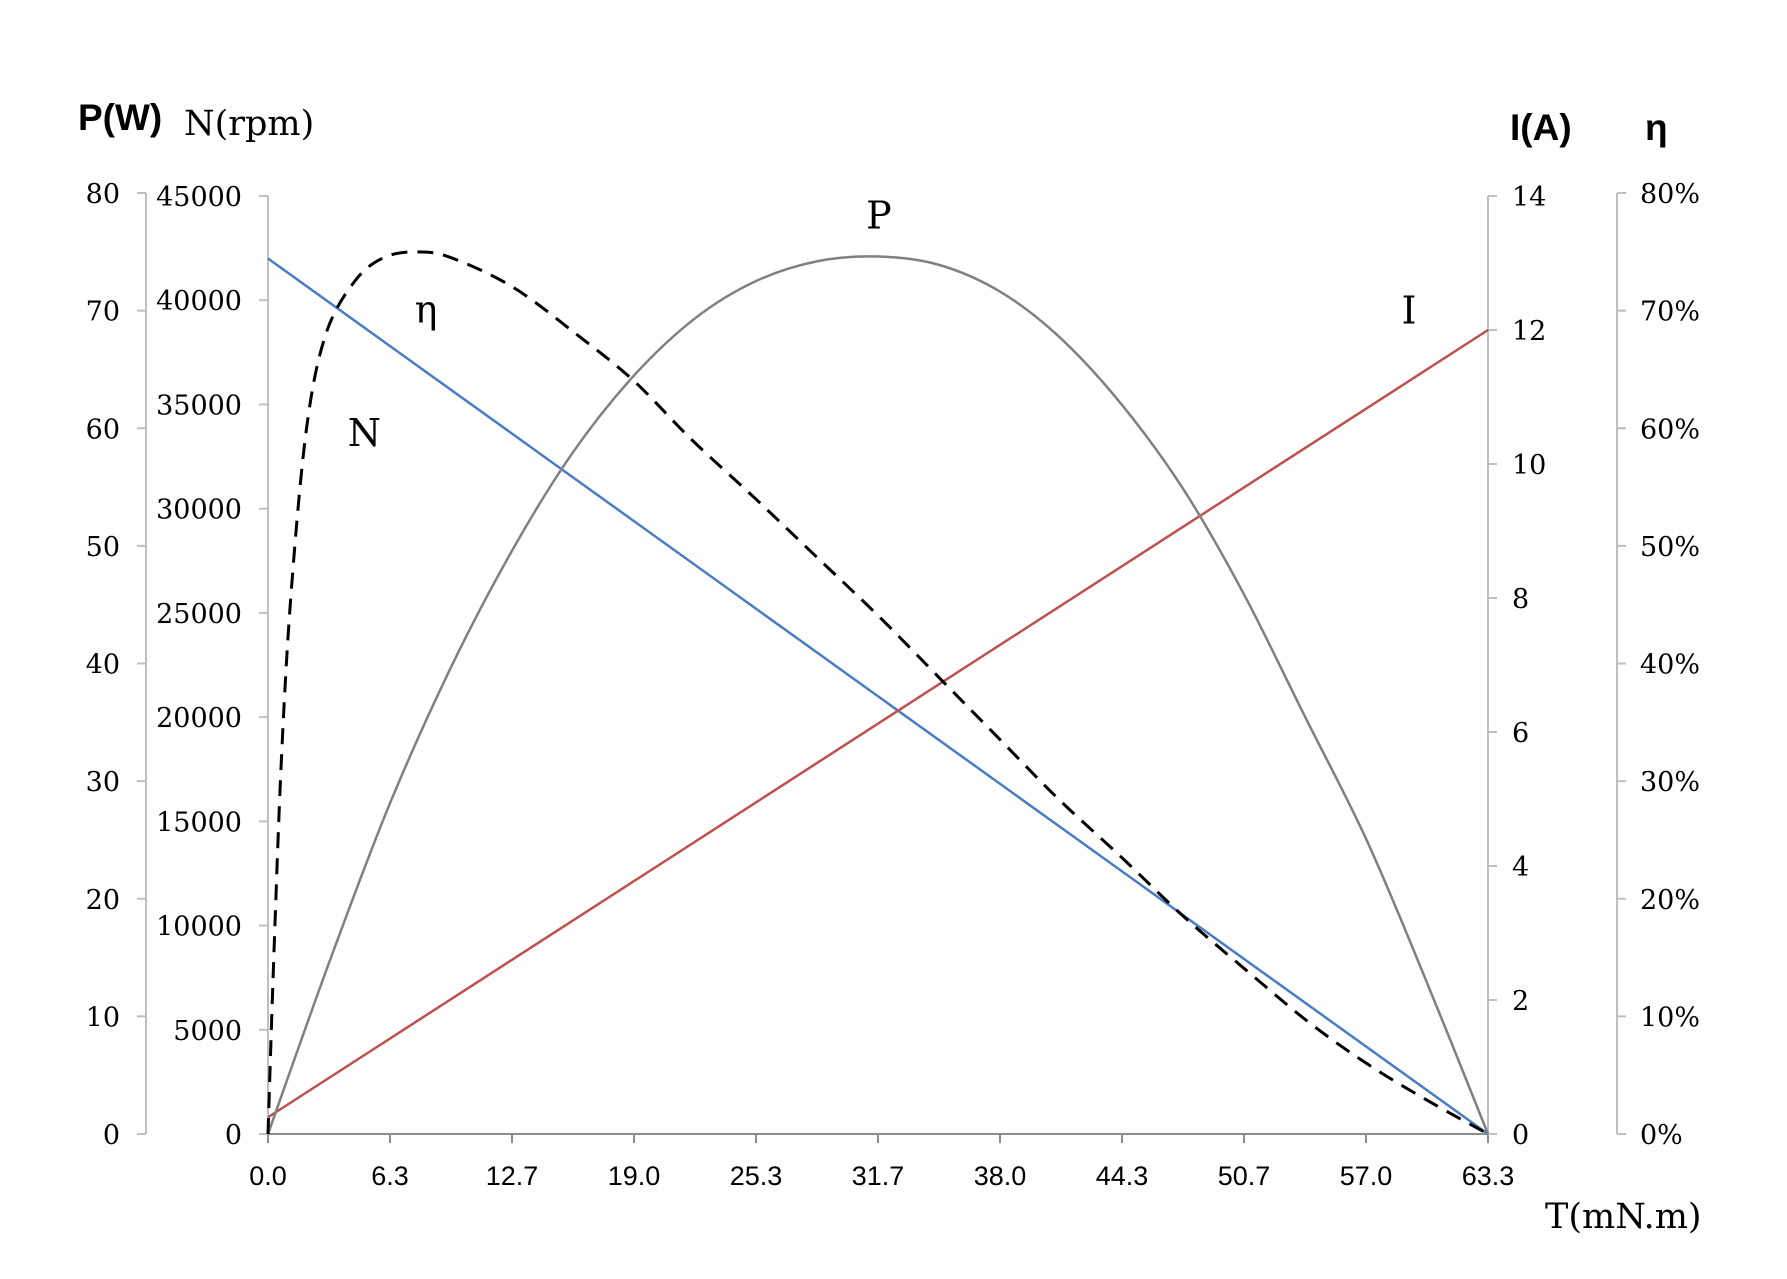 This screenshot has width=1787, height=1279. I want to click on power-axis-tick-label: 0, so click(111, 1135).